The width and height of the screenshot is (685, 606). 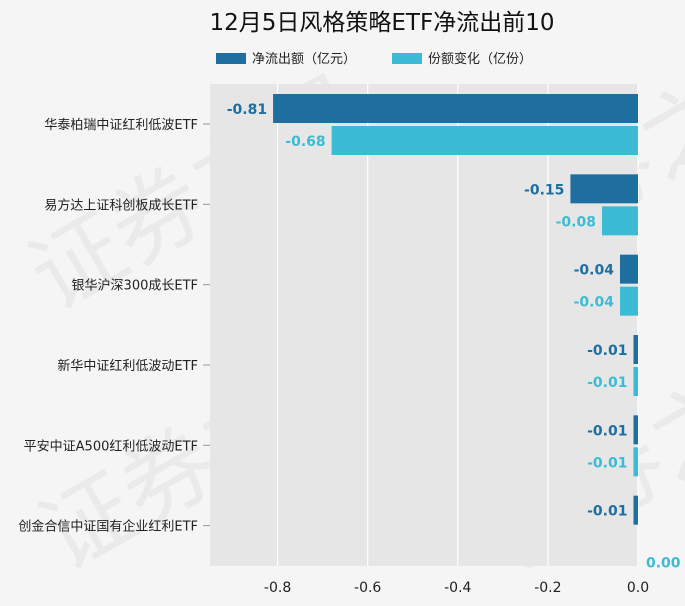 I want to click on data-label-0-5: -0.01, so click(x=607, y=512).